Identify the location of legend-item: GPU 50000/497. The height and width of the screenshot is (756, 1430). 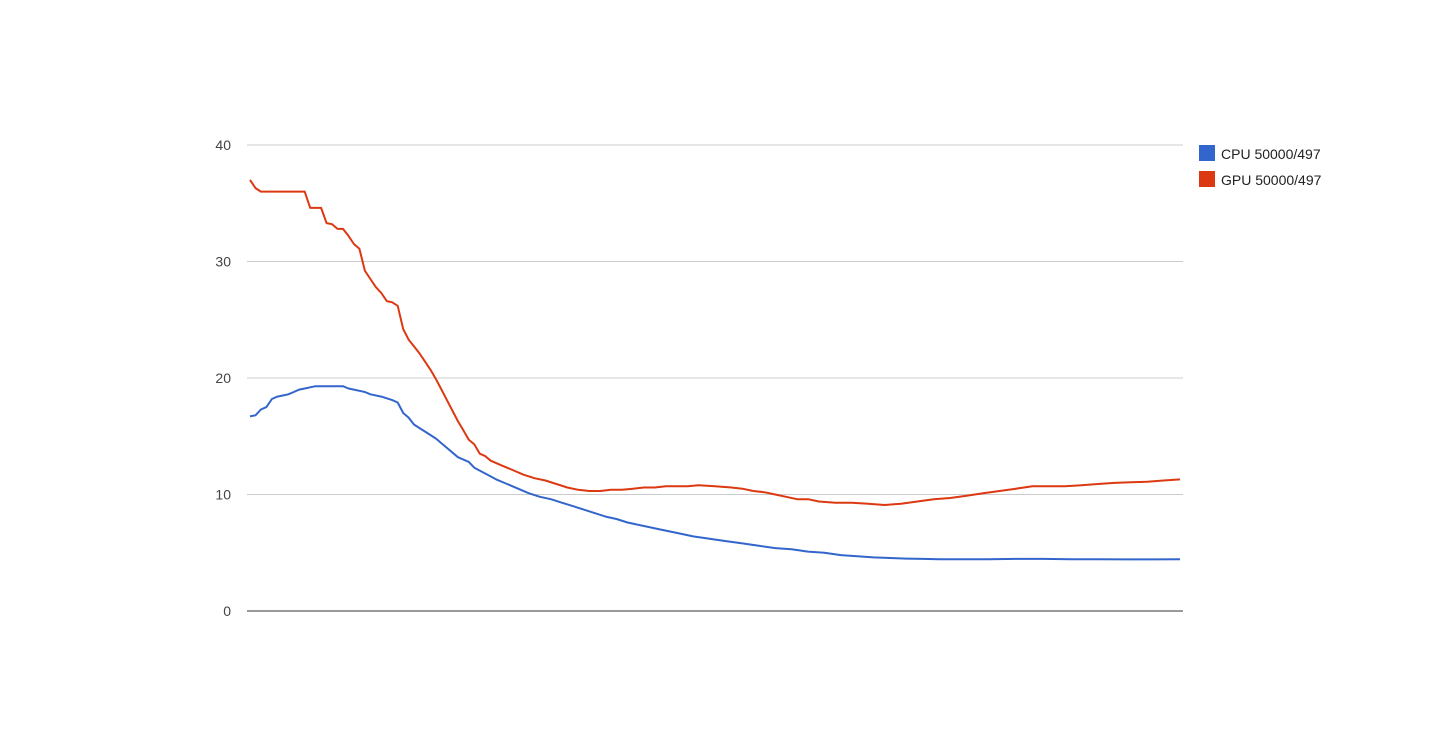
(1260, 179).